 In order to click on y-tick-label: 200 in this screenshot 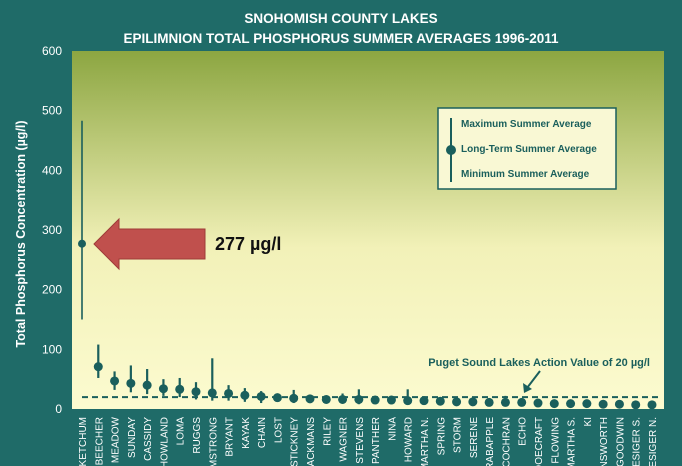, I will do `click(52, 290)`.